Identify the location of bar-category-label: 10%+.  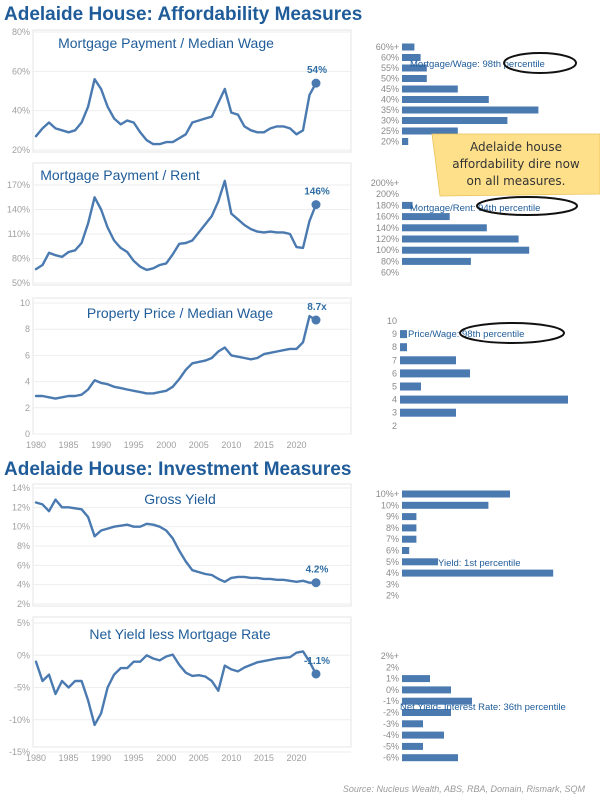
(387, 494).